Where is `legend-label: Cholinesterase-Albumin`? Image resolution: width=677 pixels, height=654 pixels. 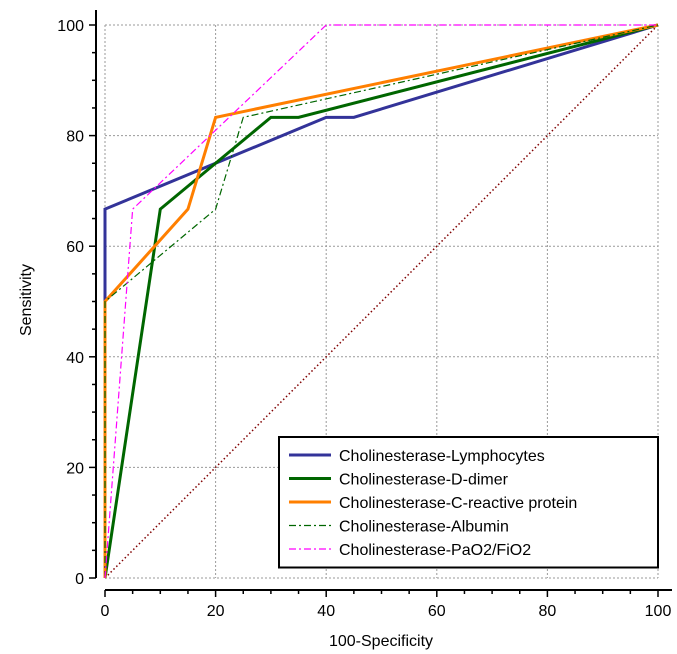 legend-label: Cholinesterase-Albumin is located at coordinates (424, 527).